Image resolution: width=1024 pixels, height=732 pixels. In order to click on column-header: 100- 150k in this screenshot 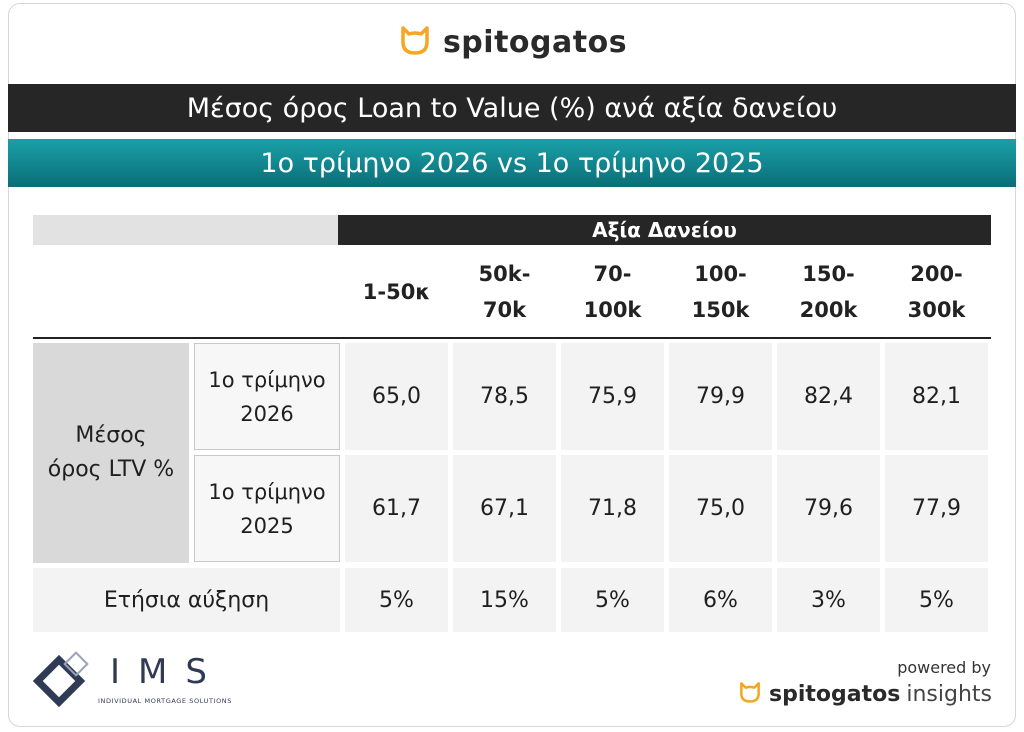, I will do `click(720, 292)`.